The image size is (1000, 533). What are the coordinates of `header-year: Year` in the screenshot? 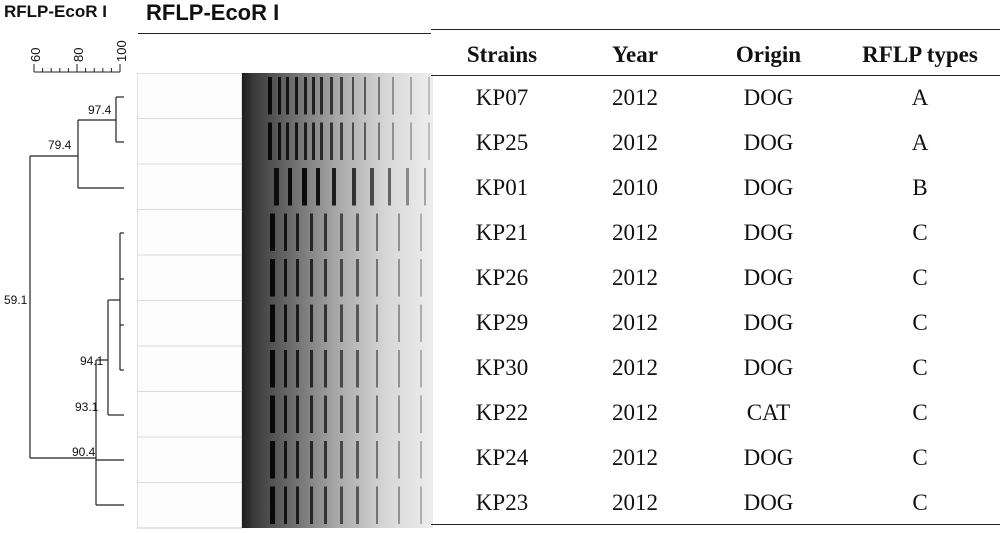 It's located at (635, 54).